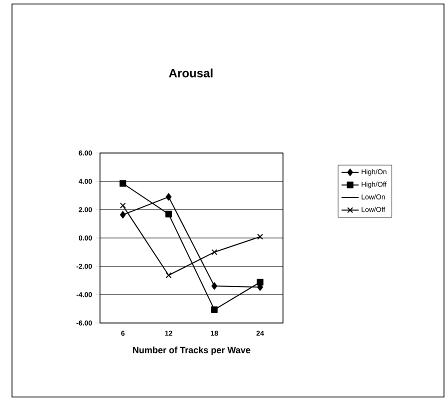 The image size is (448, 401). Describe the element at coordinates (191, 350) in the screenshot. I see `x-axis-title: Number of Tracks per Wave` at that location.